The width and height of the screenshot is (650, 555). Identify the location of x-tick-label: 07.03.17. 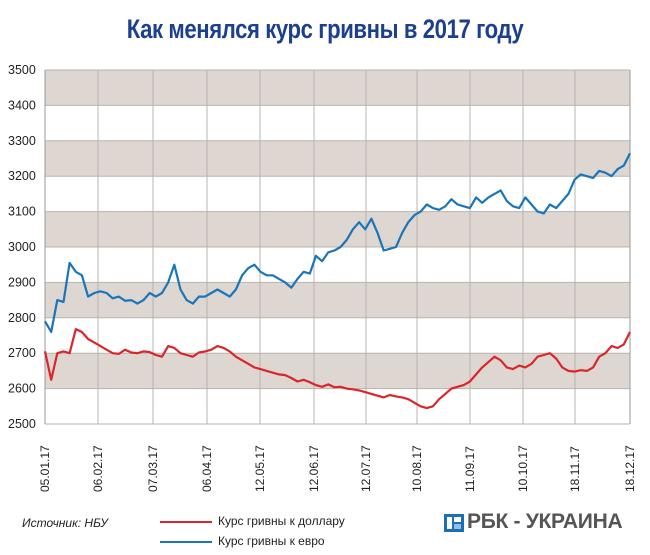
(153, 468).